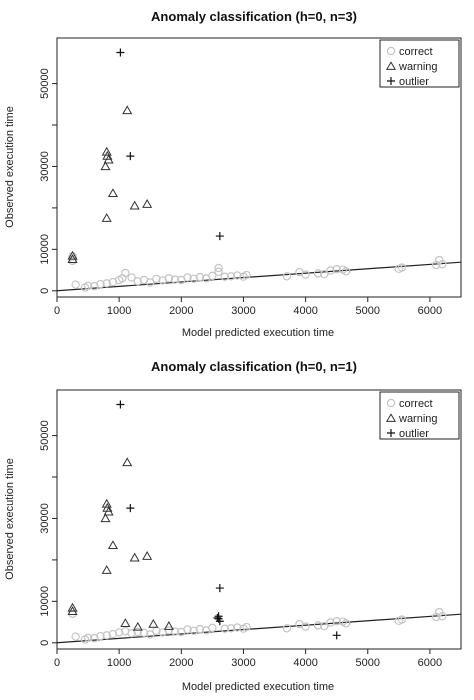 This screenshot has width=474, height=700. Describe the element at coordinates (45, 83) in the screenshot. I see `y-tick-label: 50000` at that location.